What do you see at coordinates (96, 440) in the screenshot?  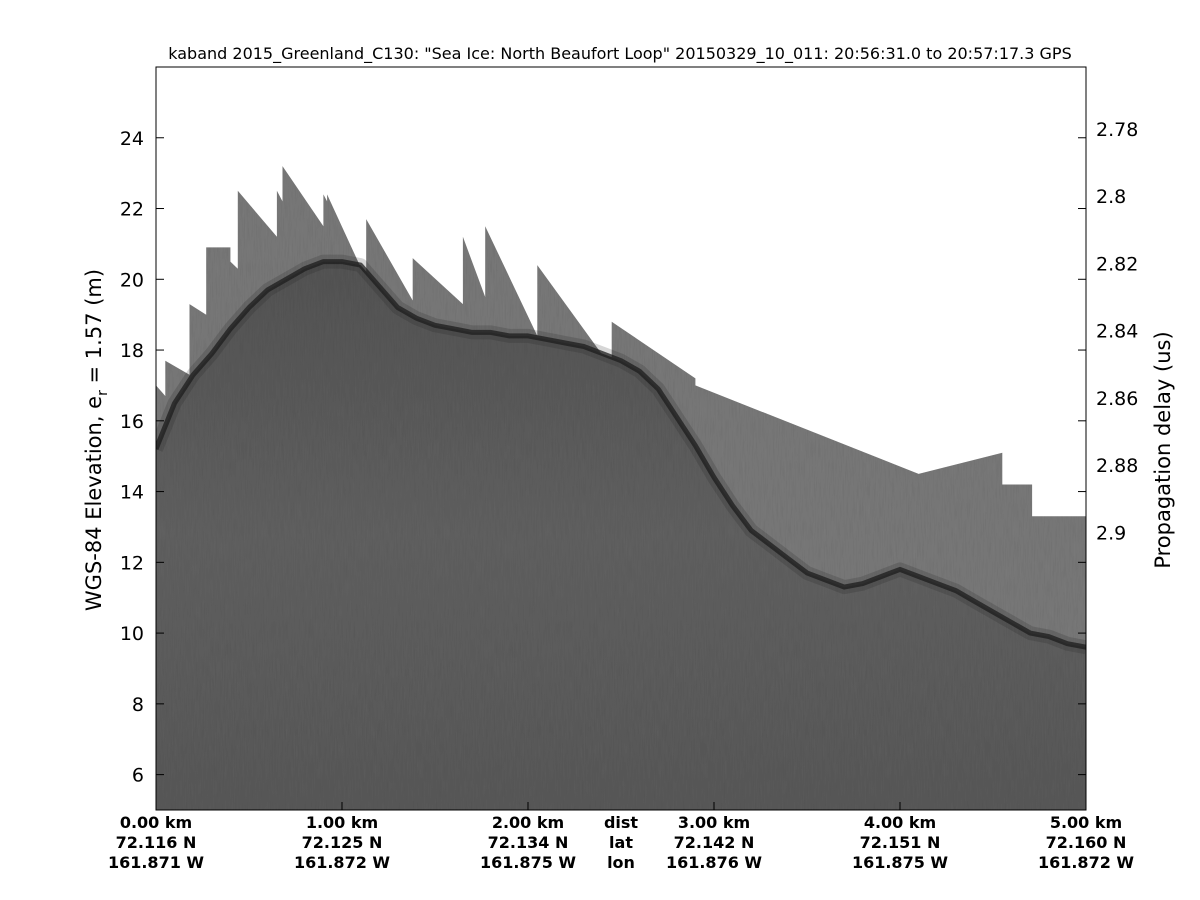 I see `y-axis-left-label: WGS-84 Elevation, er = 1.57 (m)` at bounding box center [96, 440].